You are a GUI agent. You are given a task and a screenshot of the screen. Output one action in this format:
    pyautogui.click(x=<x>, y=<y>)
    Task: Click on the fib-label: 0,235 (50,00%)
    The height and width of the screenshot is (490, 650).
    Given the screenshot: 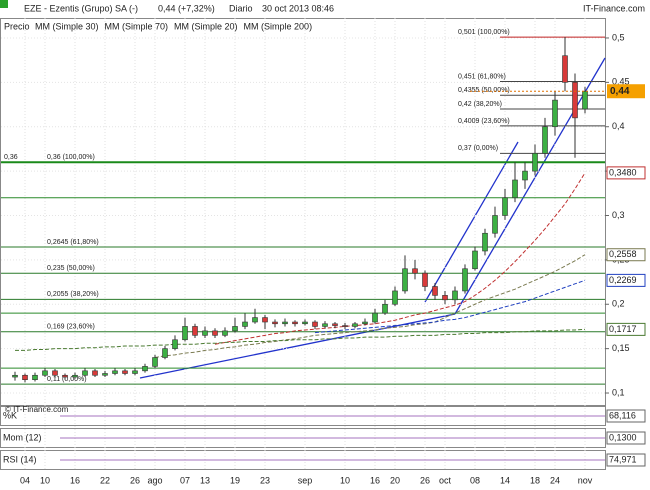 What is the action you would take?
    pyautogui.click(x=71, y=268)
    